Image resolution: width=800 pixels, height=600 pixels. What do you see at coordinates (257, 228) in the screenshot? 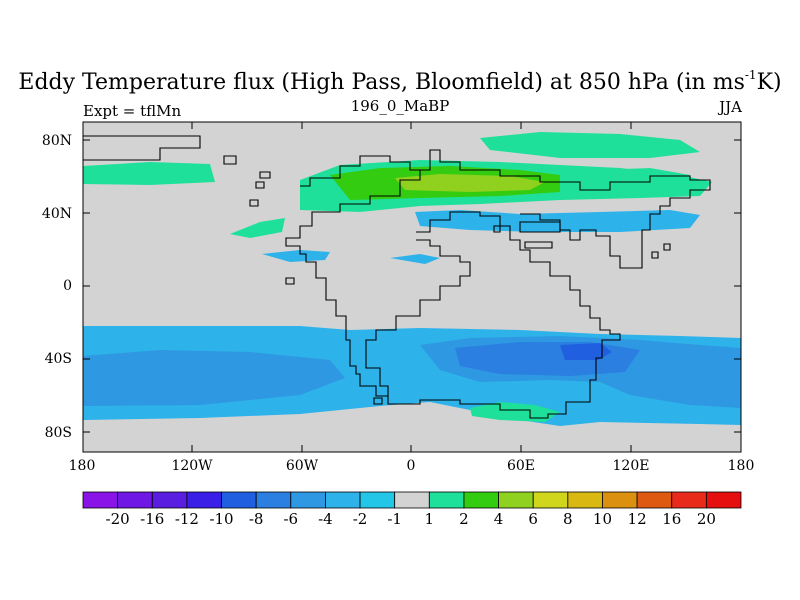
I see `subtropic-positive` at bounding box center [257, 228].